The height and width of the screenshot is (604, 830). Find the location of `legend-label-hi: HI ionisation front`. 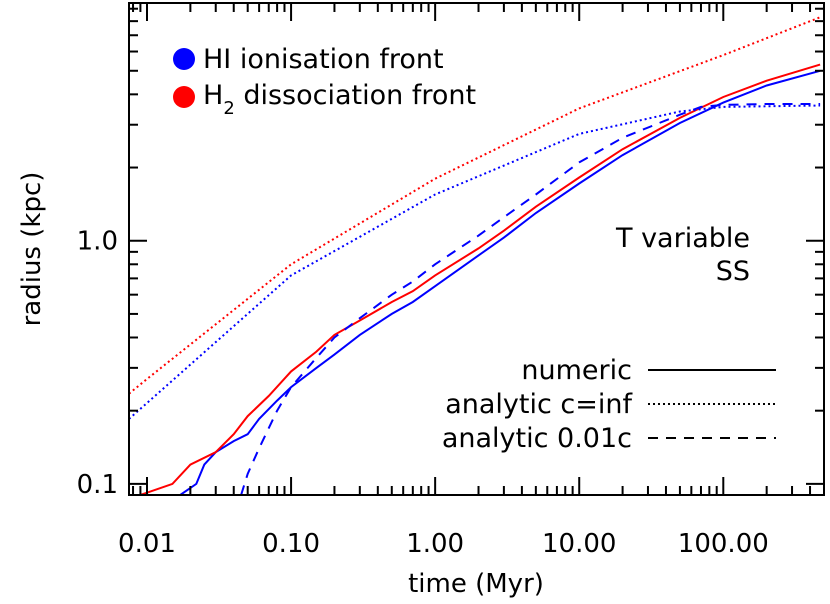

legend-label-hi: HI ionisation front is located at coordinates (323, 59).